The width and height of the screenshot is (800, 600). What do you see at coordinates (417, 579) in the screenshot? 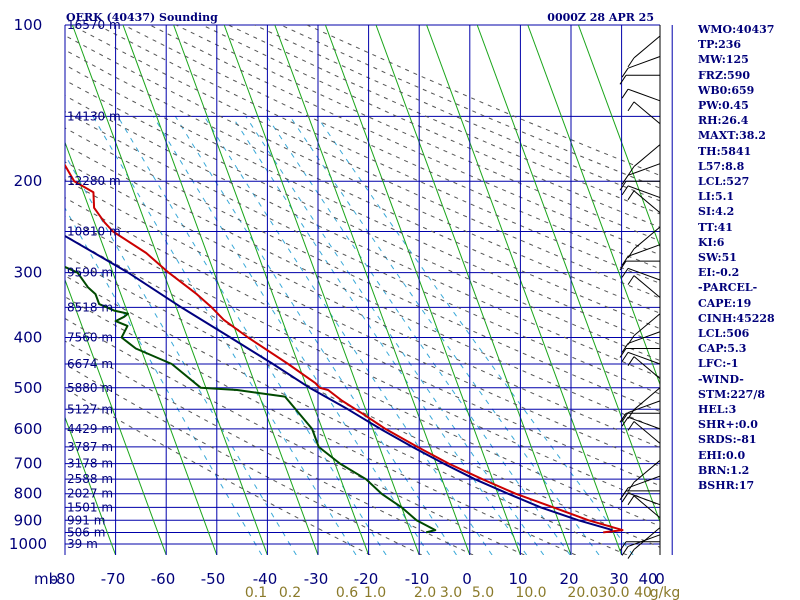
I see `temperature-tick-label: -10` at bounding box center [417, 579].